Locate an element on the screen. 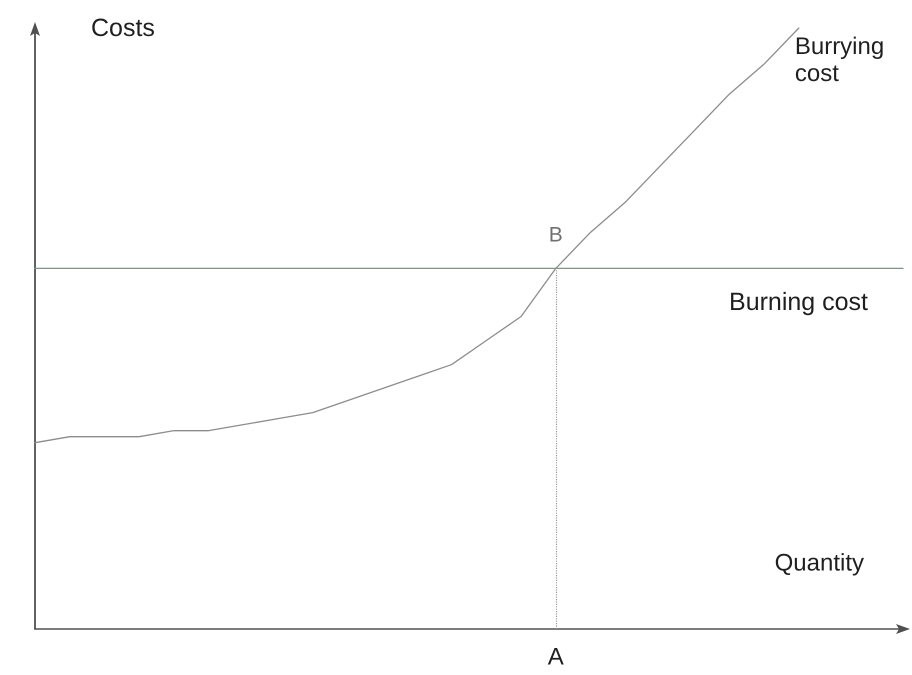  series-label: Burning cost is located at coordinates (798, 302).